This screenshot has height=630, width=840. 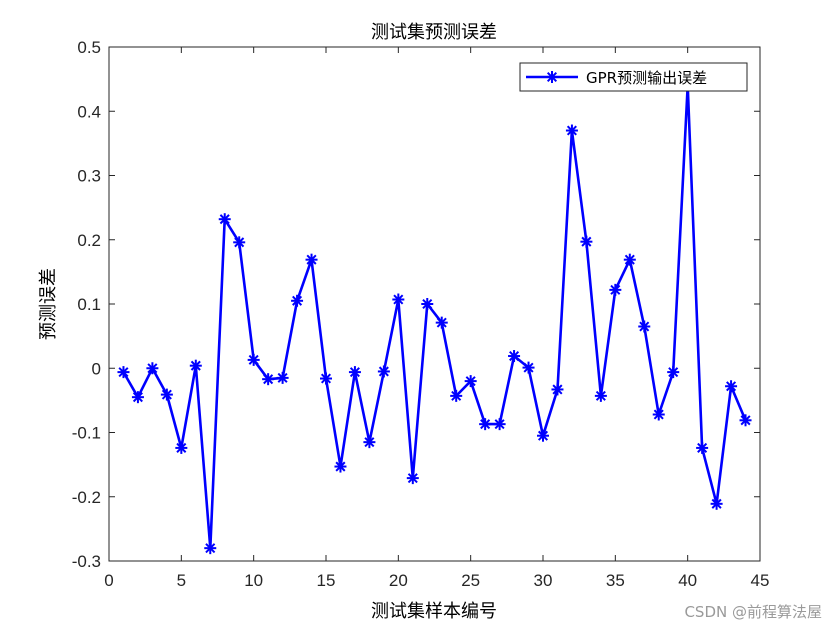 What do you see at coordinates (89, 304) in the screenshot?
I see `y-tick-label: 0.1` at bounding box center [89, 304].